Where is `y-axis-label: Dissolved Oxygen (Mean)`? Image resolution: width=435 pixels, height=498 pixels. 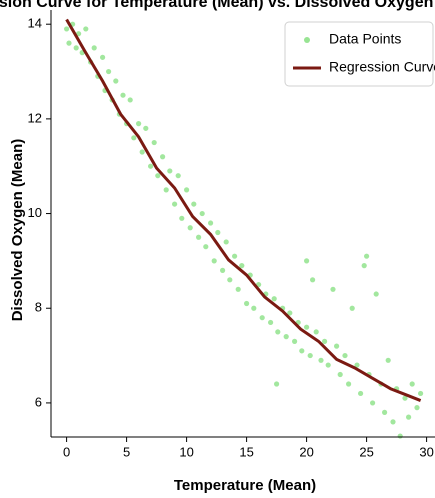 y-axis-label: Dissolved Oxygen (Mean) is located at coordinates (17, 230).